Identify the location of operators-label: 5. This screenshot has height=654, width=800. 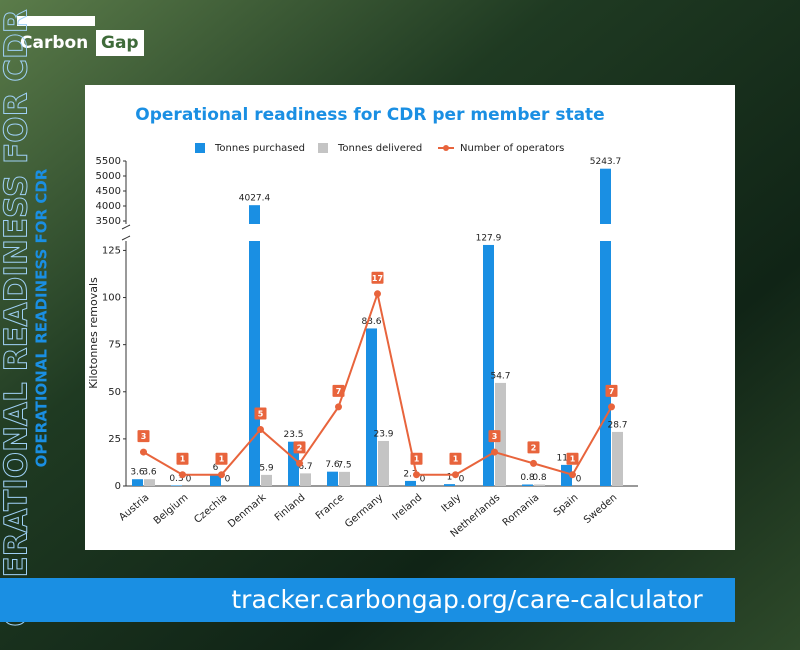
(261, 413).